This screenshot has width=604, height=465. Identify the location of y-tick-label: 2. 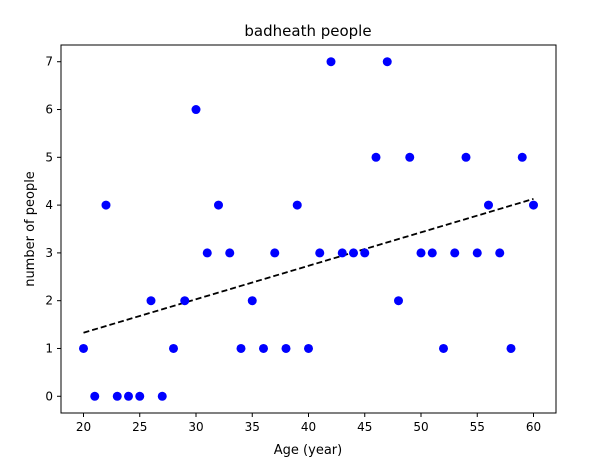
(49, 301).